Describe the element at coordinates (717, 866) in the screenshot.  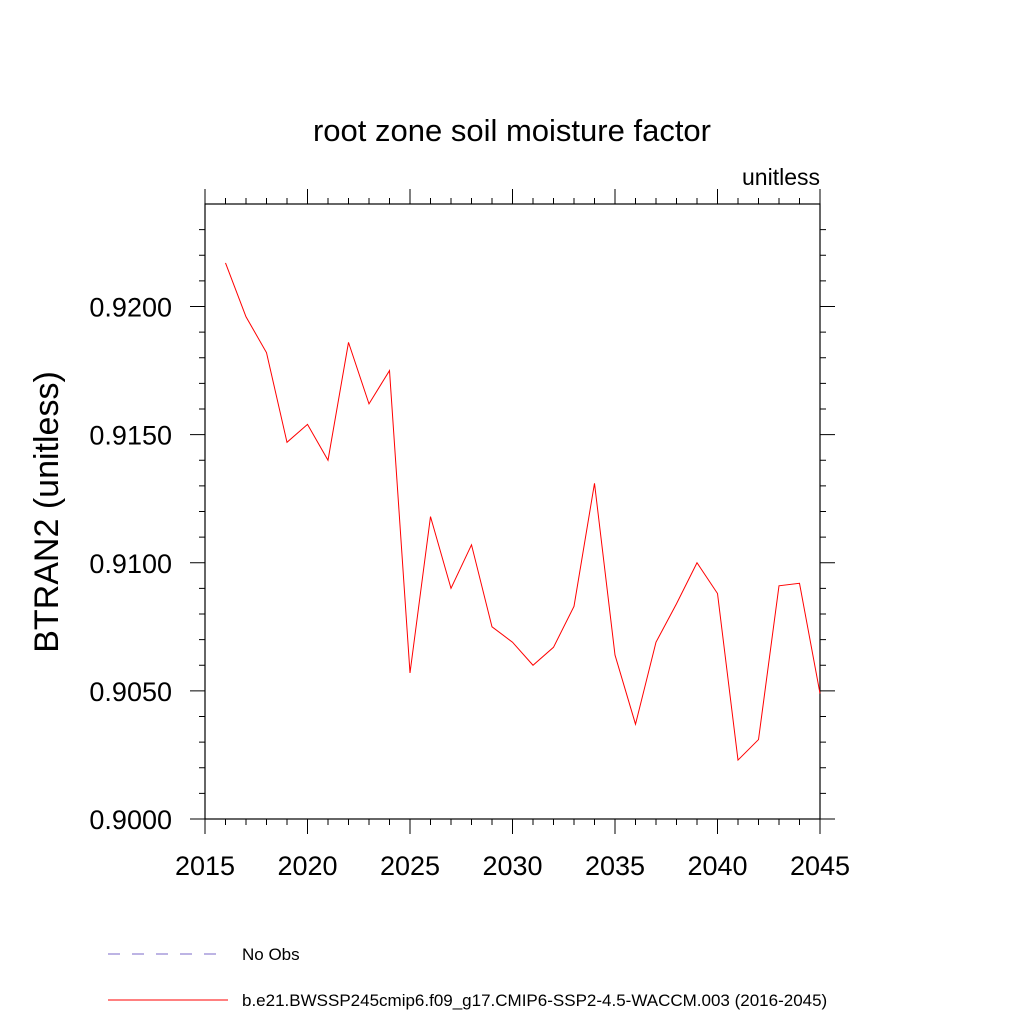
I see `x-tick-label: 2040` at that location.